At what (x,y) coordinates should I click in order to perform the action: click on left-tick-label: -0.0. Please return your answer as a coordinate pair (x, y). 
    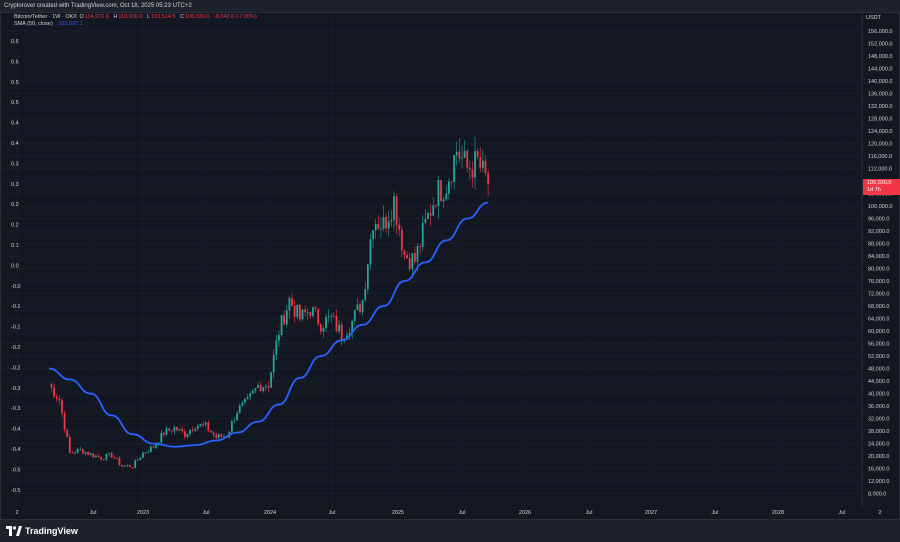
    Looking at the image, I should click on (15, 287).